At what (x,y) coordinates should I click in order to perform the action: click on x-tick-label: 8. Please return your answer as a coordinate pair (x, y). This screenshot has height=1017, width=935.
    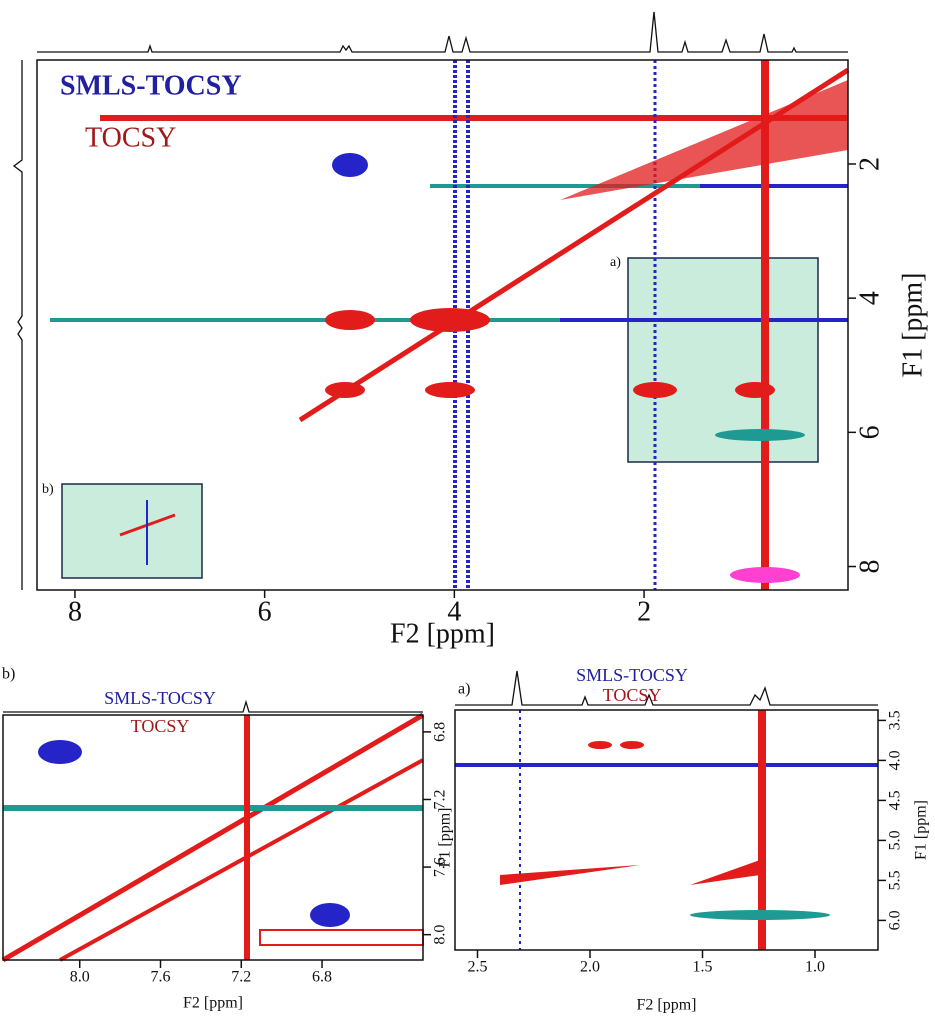
    Looking at the image, I should click on (75, 611).